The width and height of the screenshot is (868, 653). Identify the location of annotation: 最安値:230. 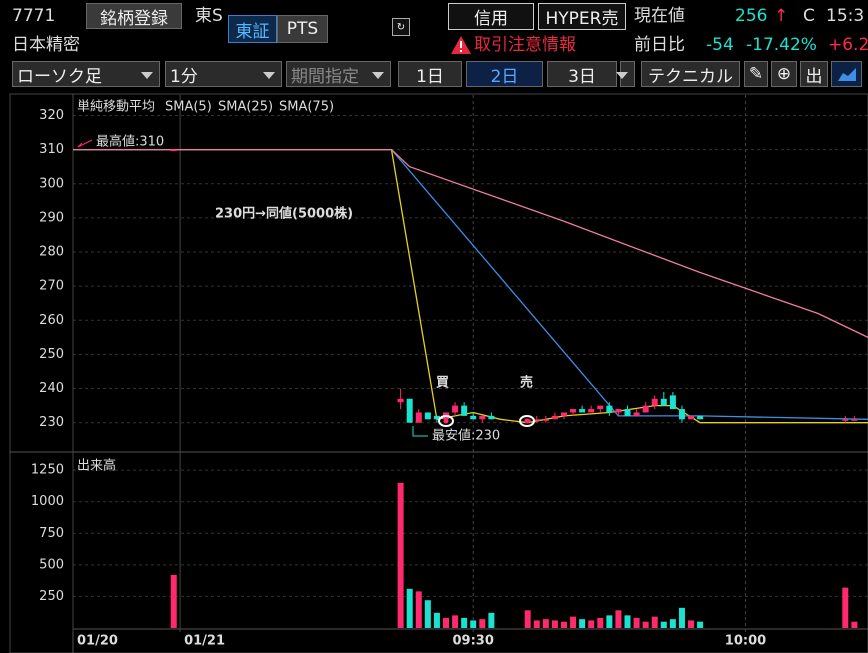
(466, 436).